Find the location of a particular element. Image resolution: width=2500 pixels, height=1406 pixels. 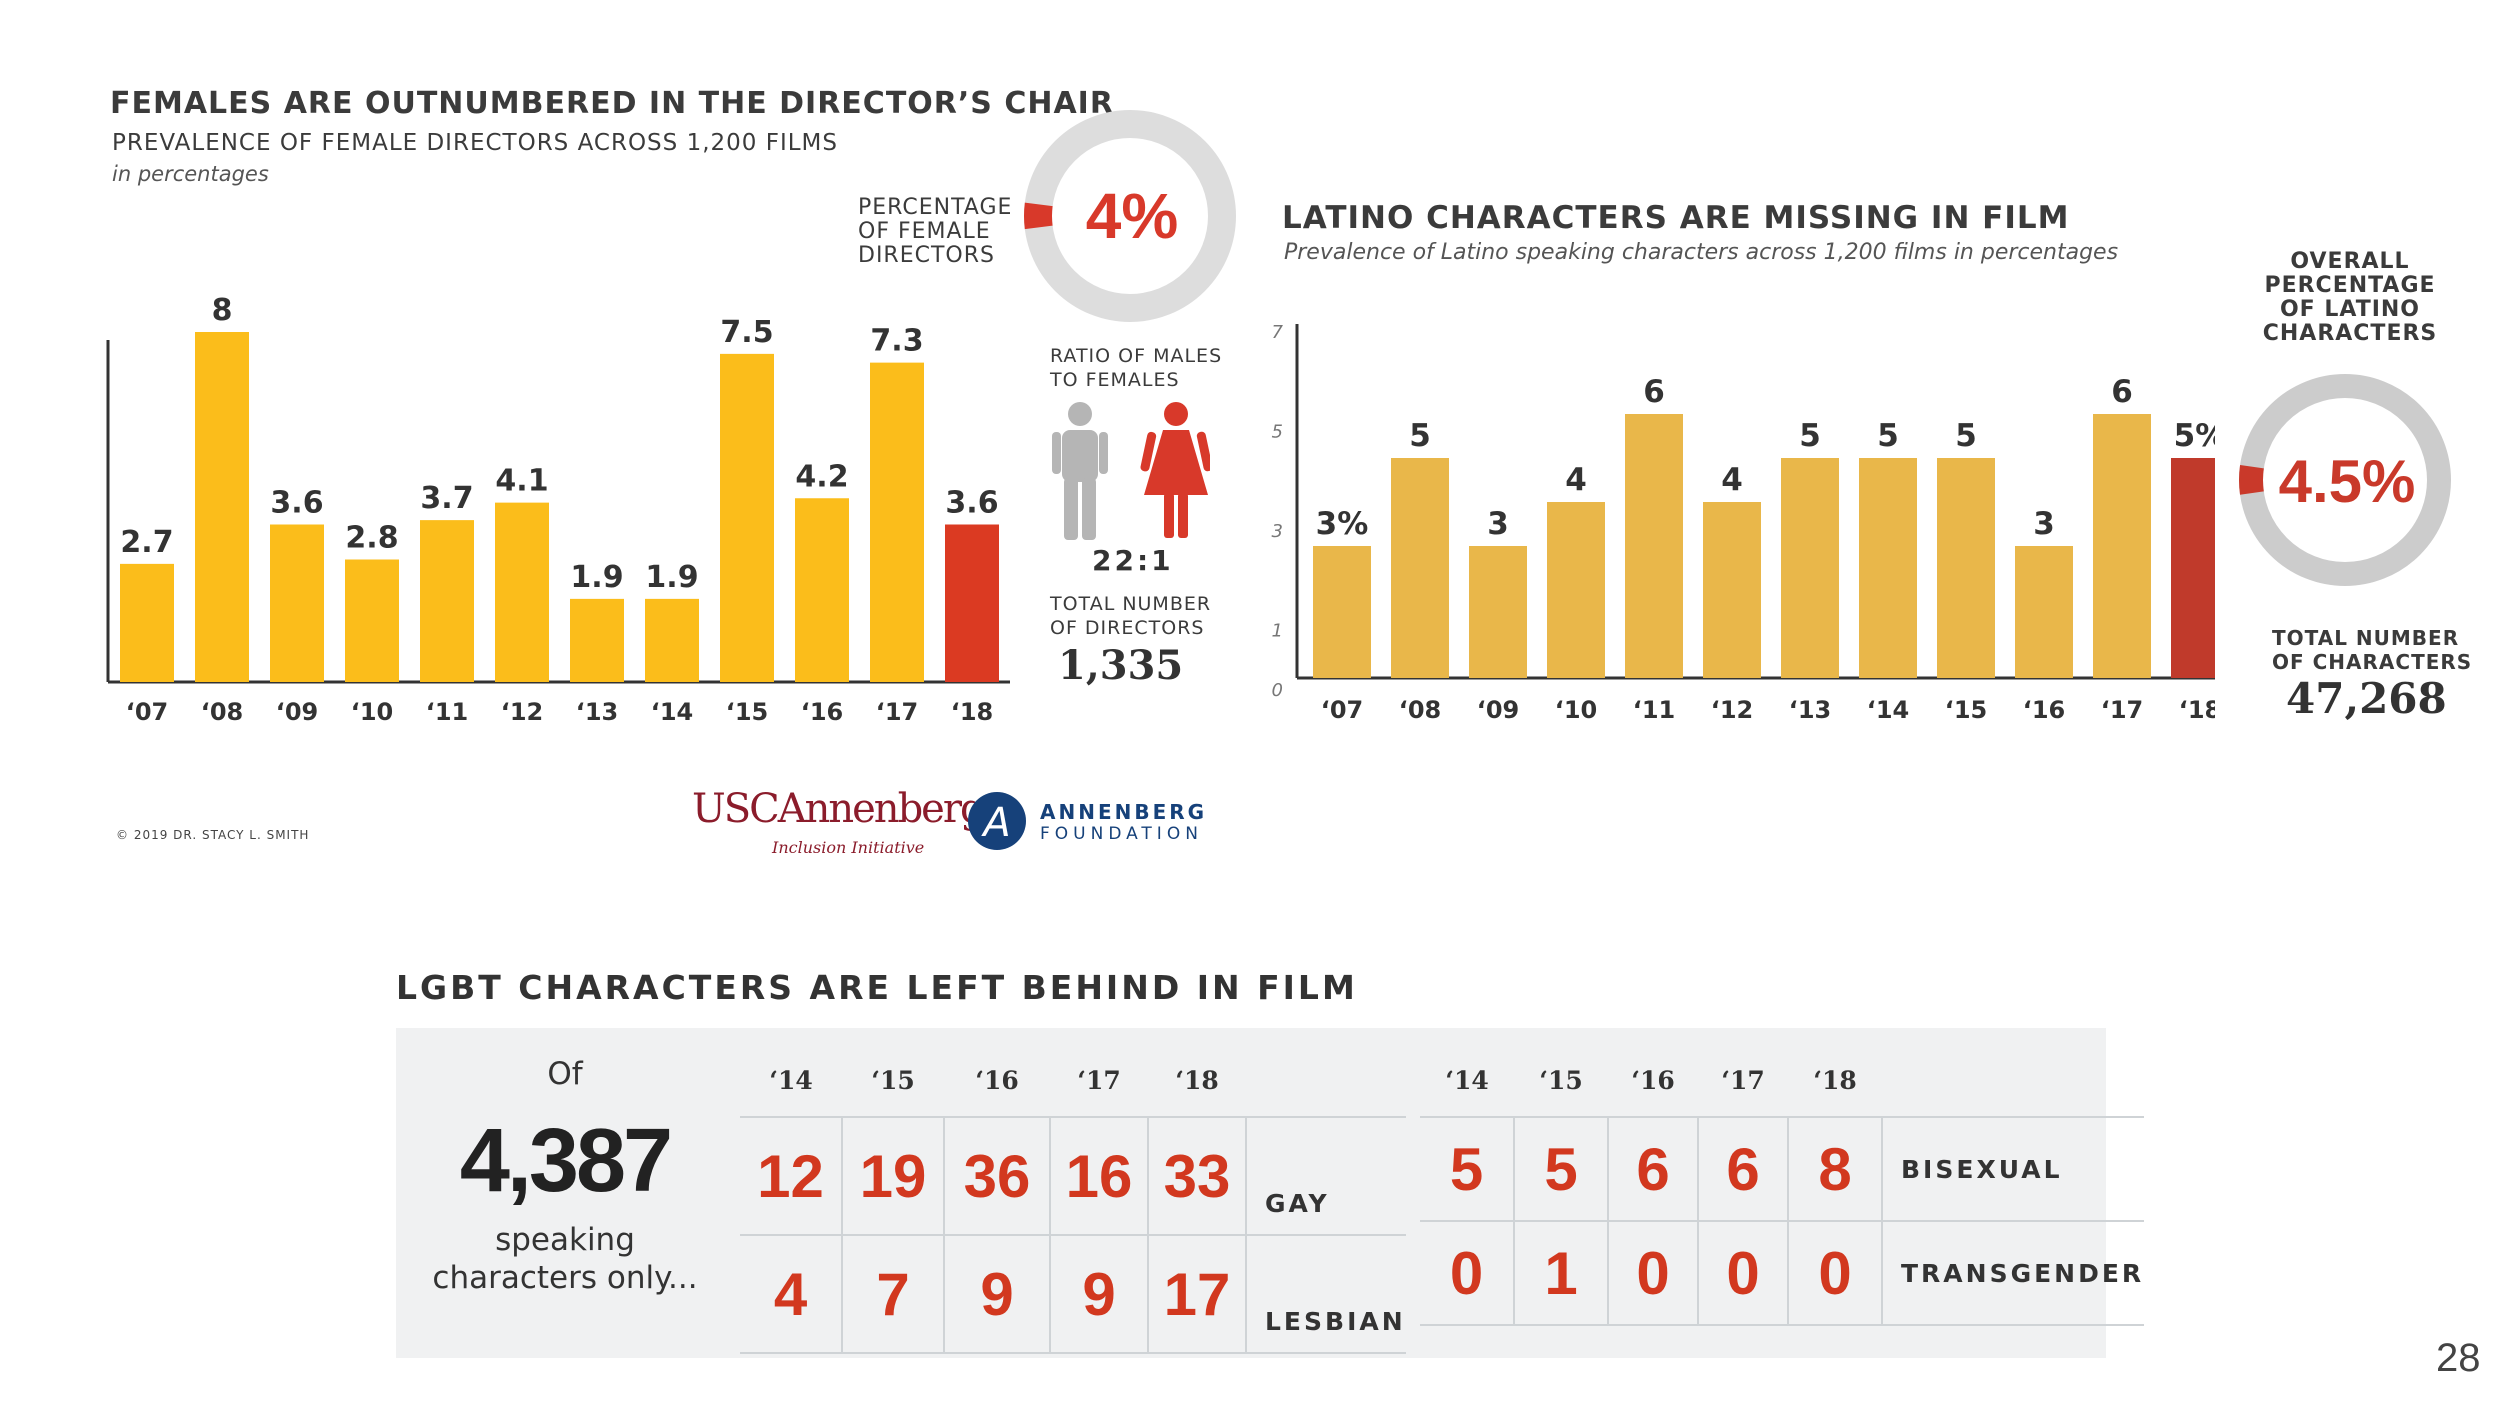

gay-count: 19 is located at coordinates (893, 1176).